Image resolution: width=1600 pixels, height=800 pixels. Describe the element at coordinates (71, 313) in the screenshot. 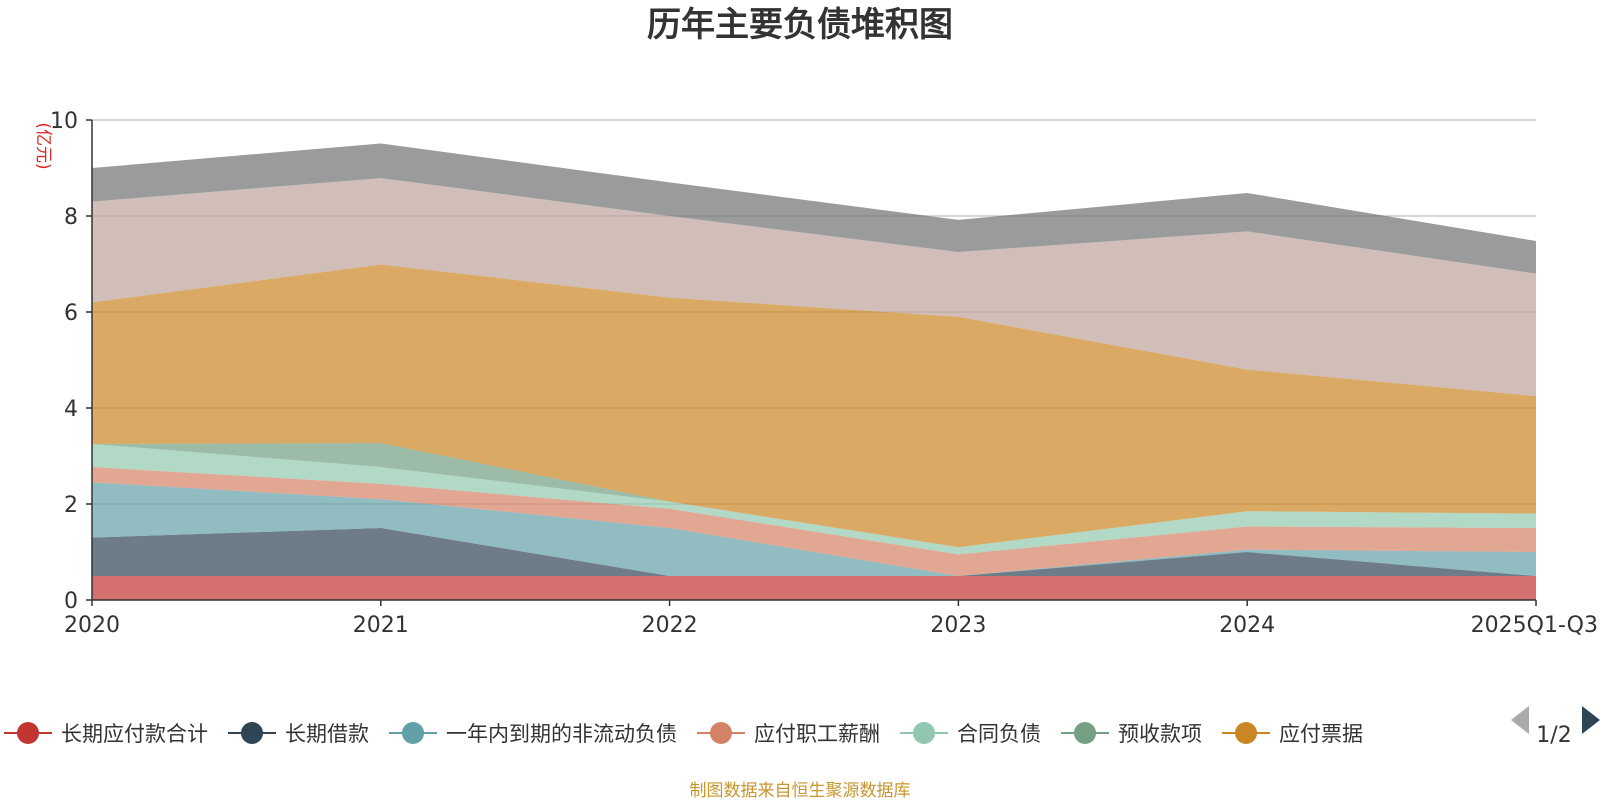

I see `y-tick-label-3: 6` at that location.